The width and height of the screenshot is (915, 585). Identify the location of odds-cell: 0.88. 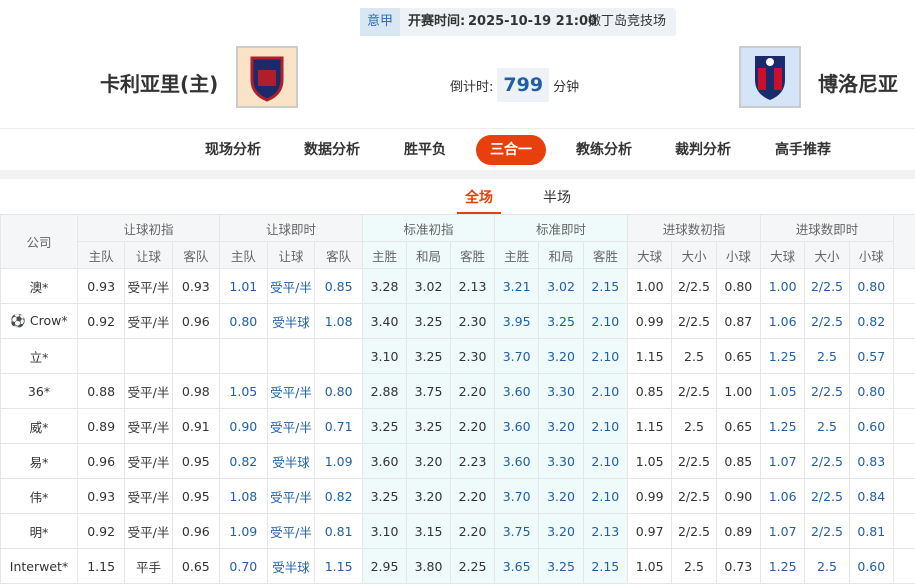
(101, 391).